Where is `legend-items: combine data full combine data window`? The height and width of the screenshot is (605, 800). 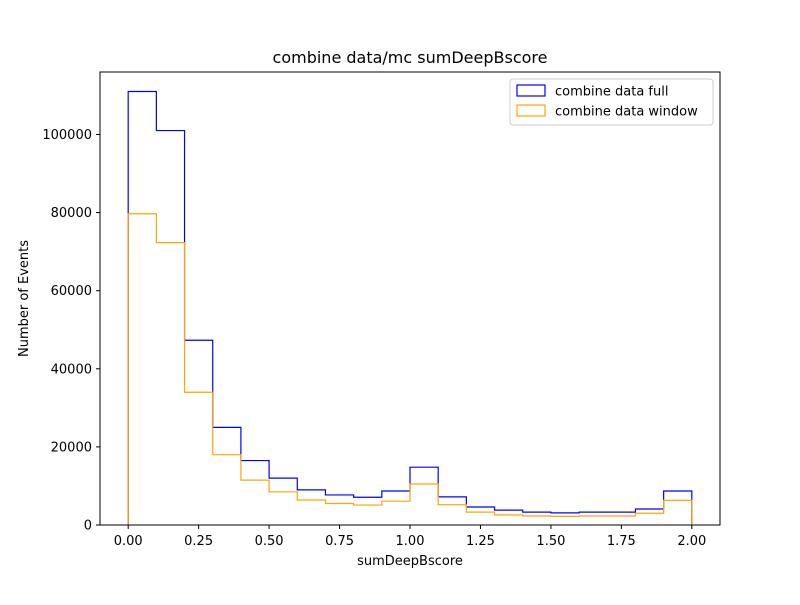
legend-items: combine data full combine data window is located at coordinates (607, 102).